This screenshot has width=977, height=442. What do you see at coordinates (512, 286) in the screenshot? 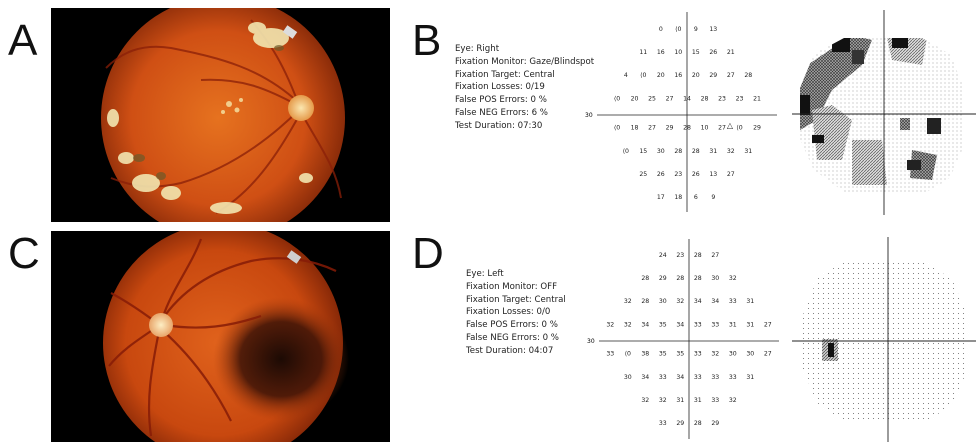
I see `fixation-monitor: Fixation Monitor: OFF` at bounding box center [512, 286].